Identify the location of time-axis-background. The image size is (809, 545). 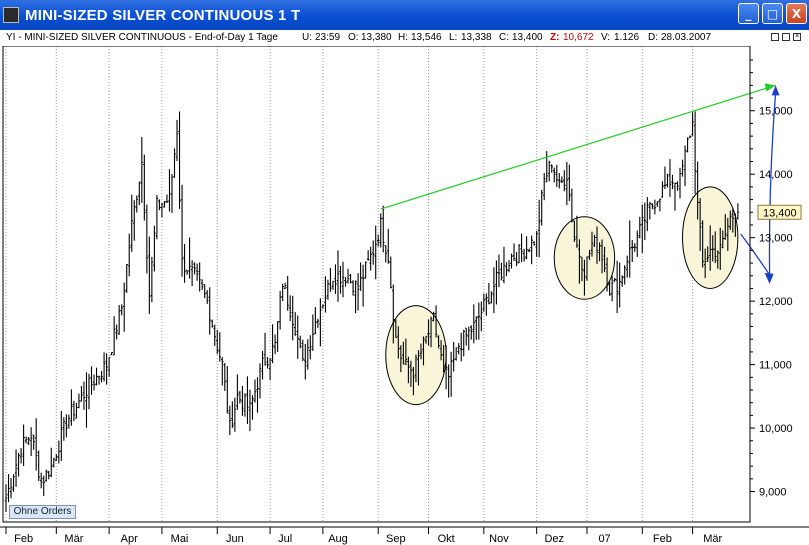
(404, 536).